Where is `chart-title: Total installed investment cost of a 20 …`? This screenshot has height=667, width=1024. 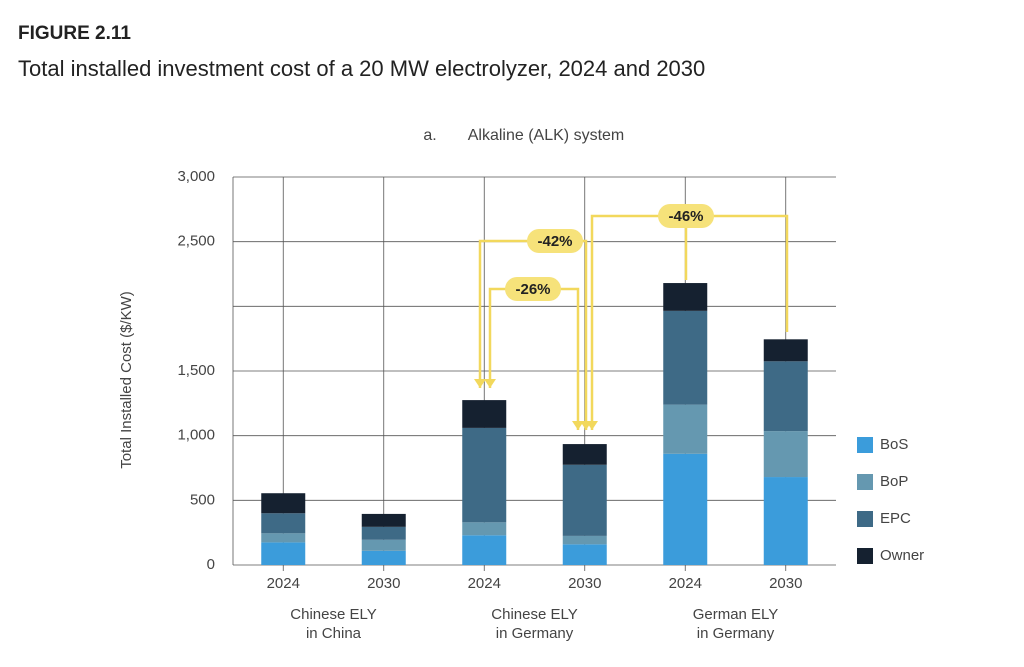
chart-title: Total installed investment cost of a 20 … is located at coordinates (361, 68).